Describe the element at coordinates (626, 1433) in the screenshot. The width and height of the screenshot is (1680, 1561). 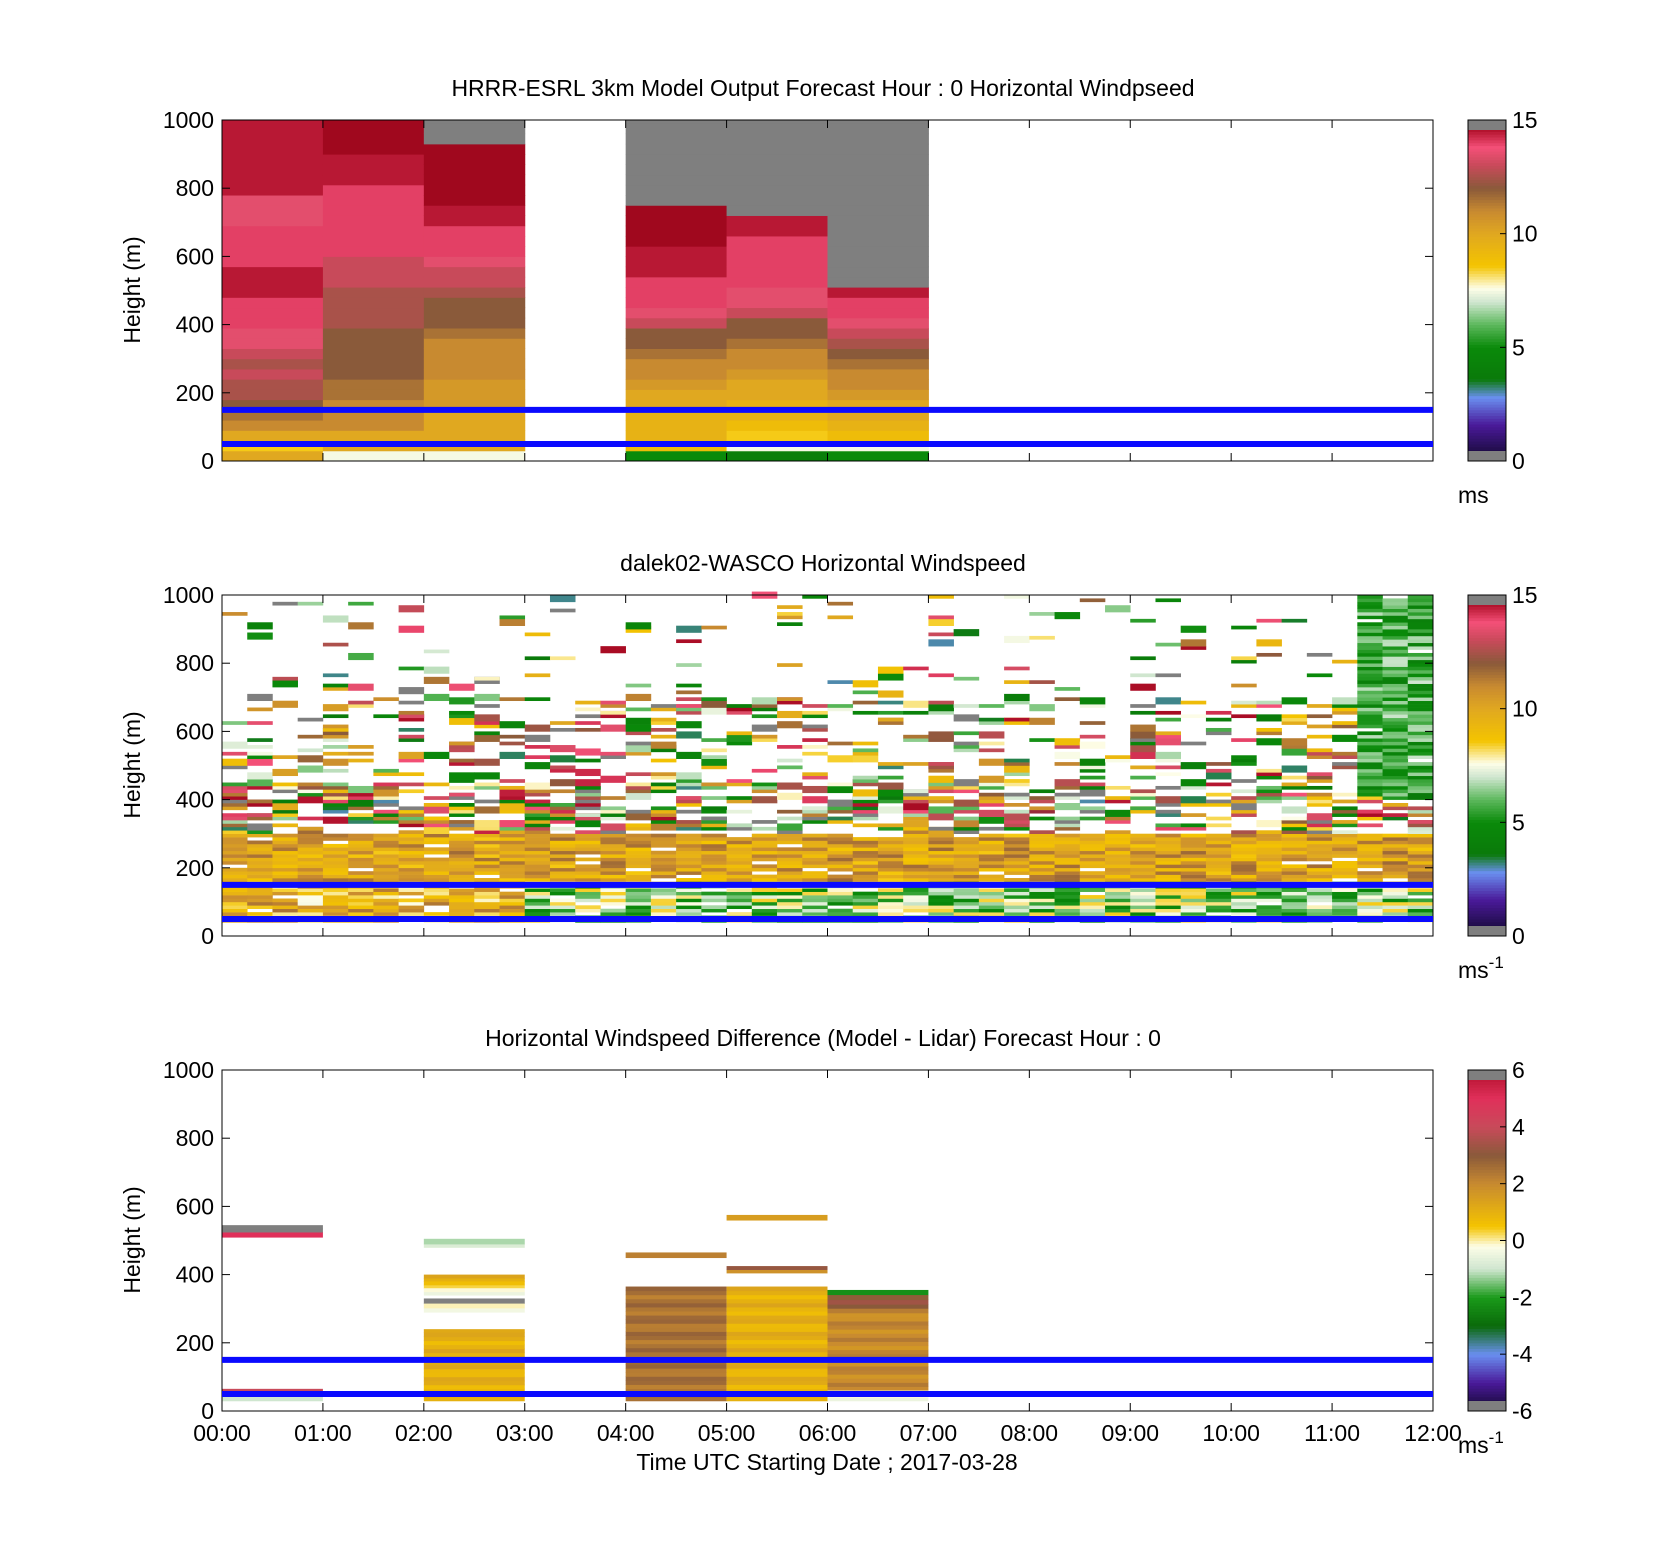
I see `x-tick-label: 04:00` at that location.